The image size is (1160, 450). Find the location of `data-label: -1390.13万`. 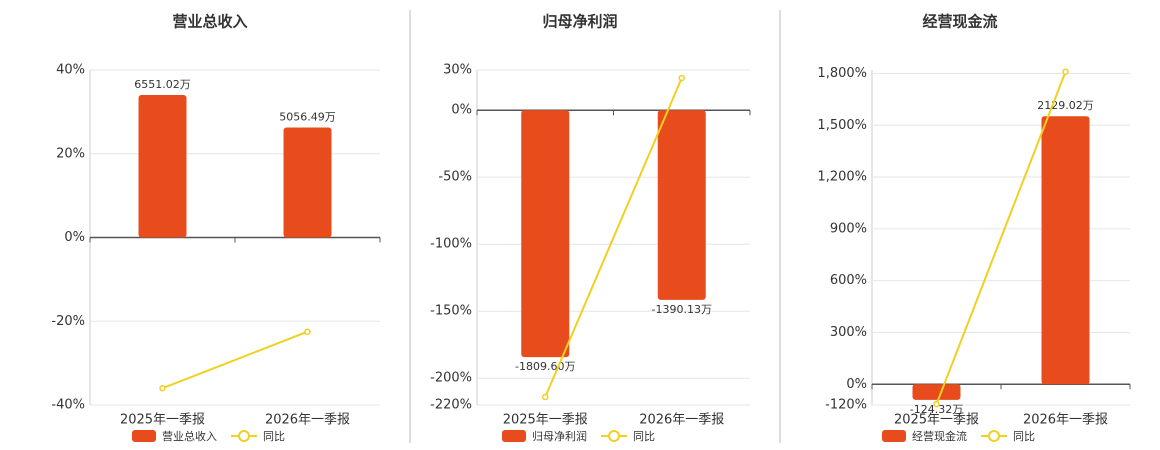

data-label: -1390.13万 is located at coordinates (682, 309).